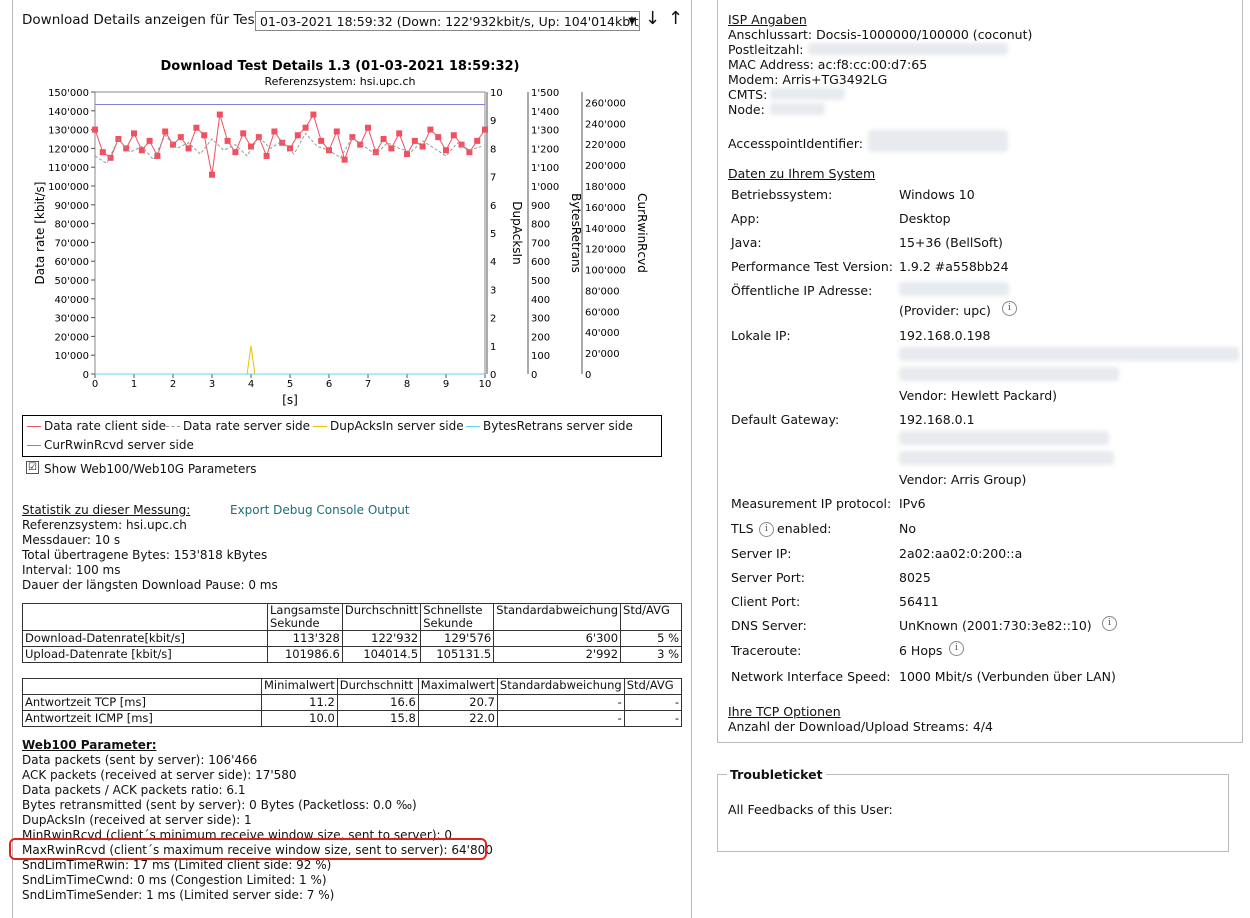  What do you see at coordinates (632, 21) in the screenshot?
I see `chevron-down-icon: ▼` at bounding box center [632, 21].